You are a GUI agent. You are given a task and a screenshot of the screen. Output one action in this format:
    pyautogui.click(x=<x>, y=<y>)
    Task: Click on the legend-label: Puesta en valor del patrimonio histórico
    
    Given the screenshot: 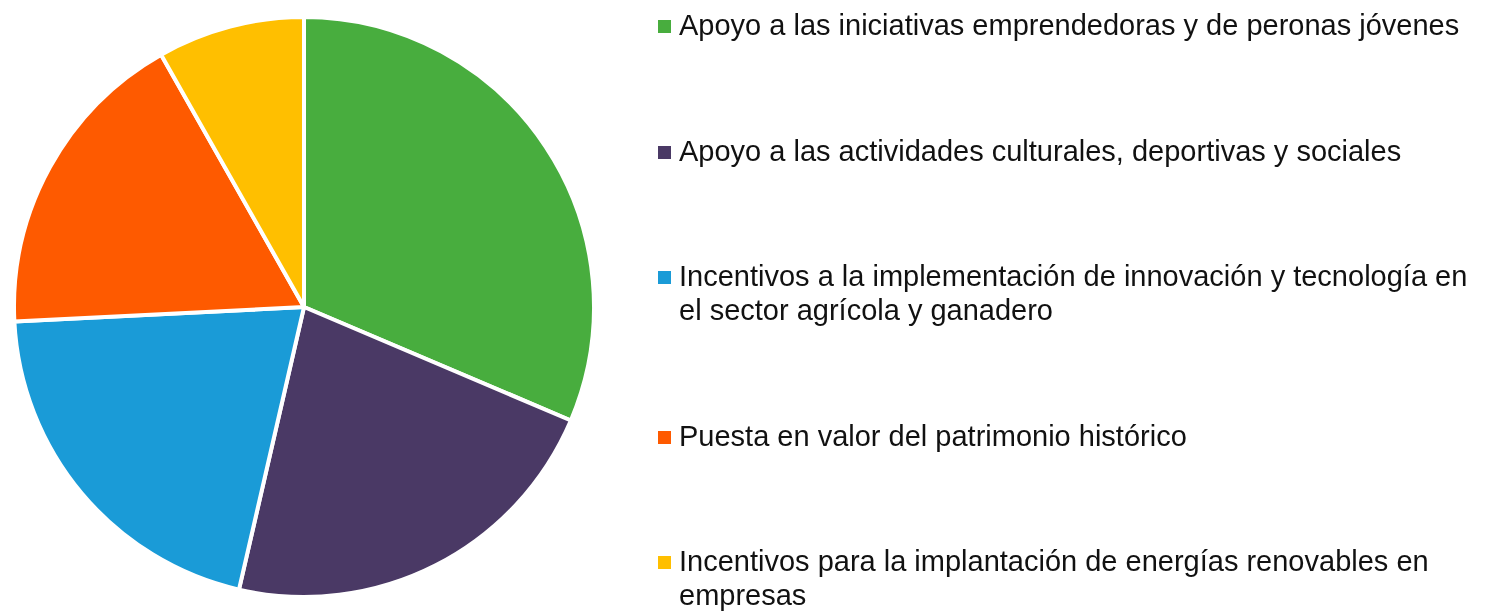 What is the action you would take?
    pyautogui.click(x=933, y=435)
    